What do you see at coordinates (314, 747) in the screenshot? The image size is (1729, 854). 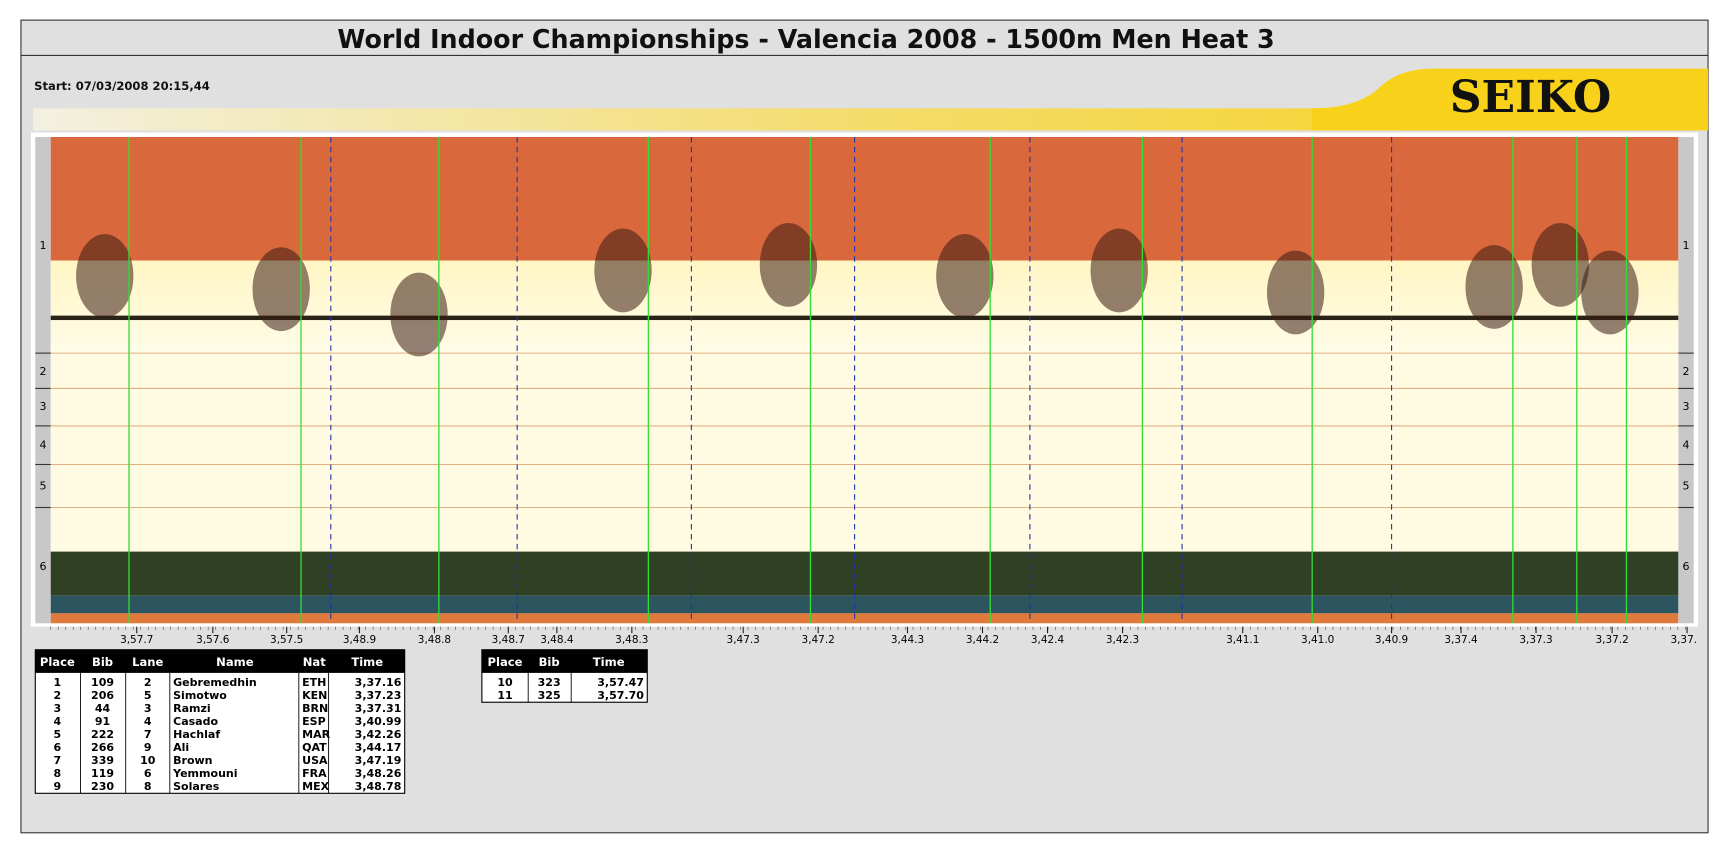 I see `cell: QAT` at bounding box center [314, 747].